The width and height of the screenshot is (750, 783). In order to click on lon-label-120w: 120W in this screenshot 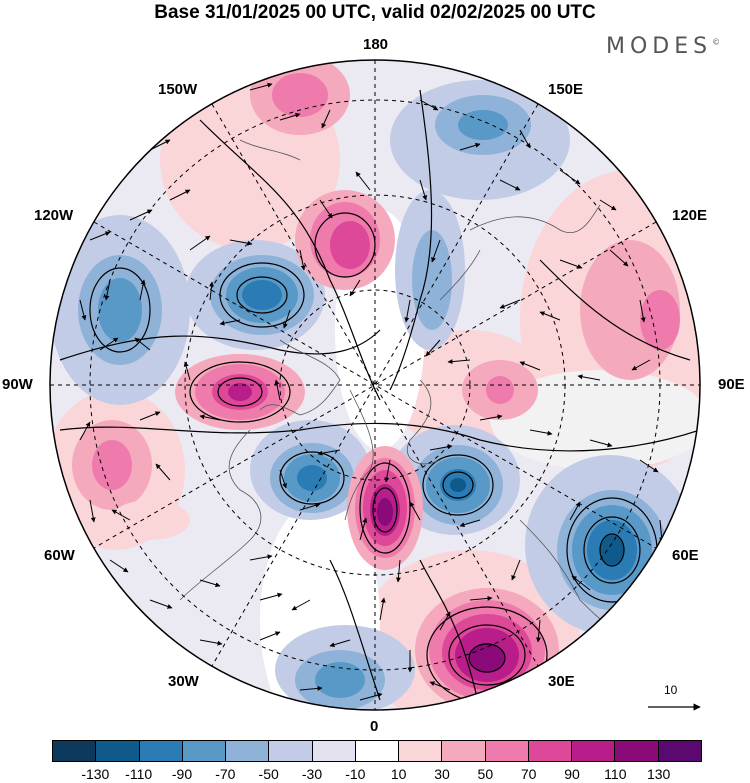, I will do `click(54, 215)`.